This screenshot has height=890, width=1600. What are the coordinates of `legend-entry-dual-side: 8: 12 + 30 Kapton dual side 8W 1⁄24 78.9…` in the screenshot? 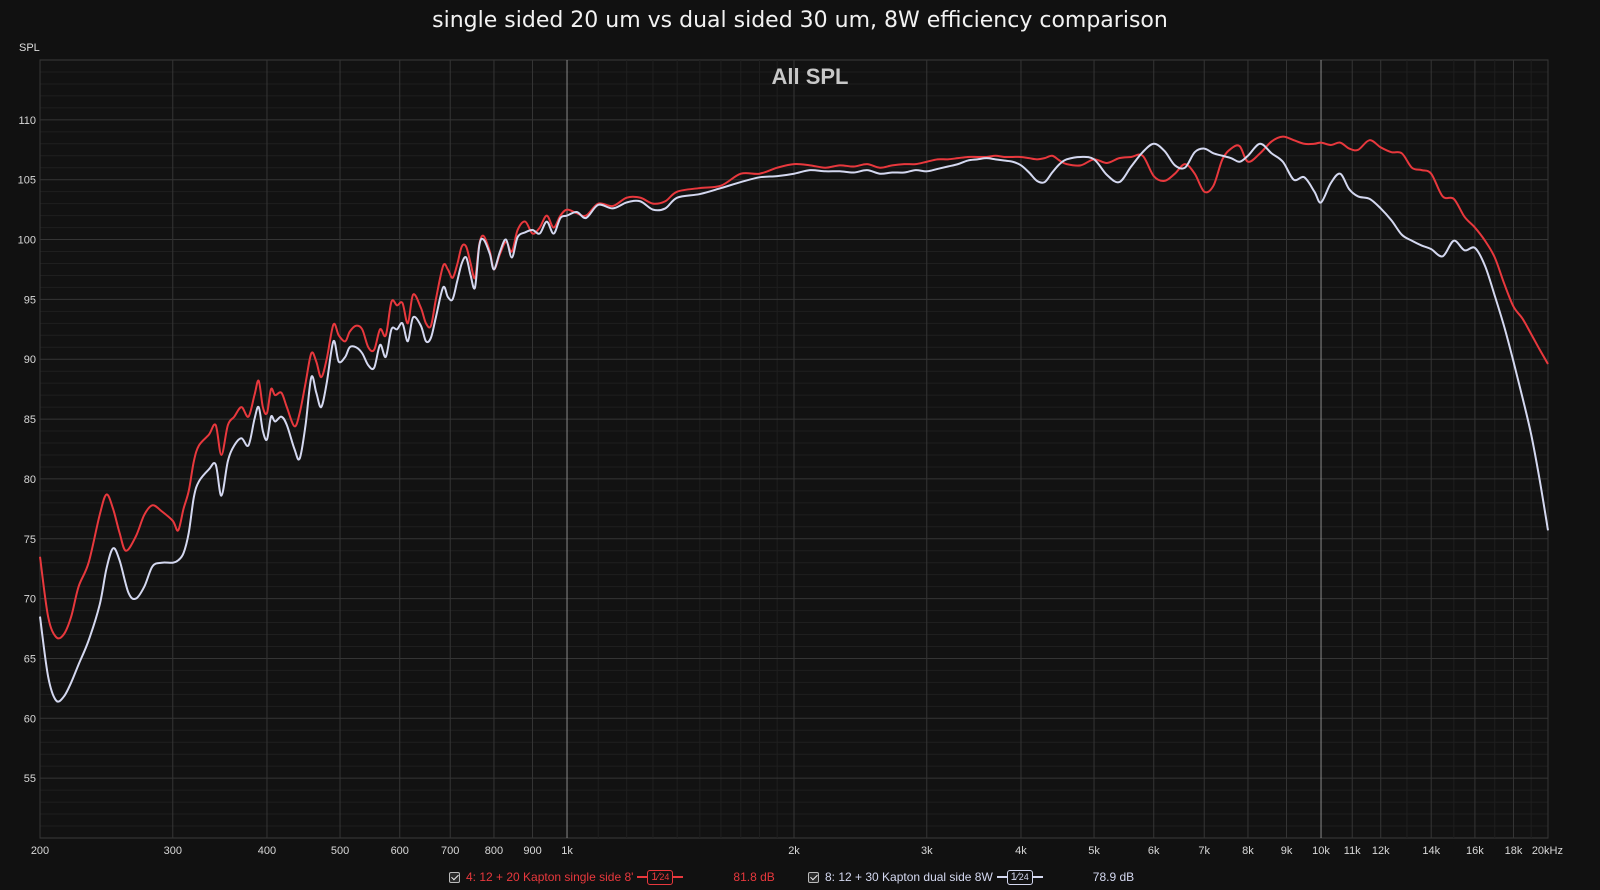 It's located at (971, 877).